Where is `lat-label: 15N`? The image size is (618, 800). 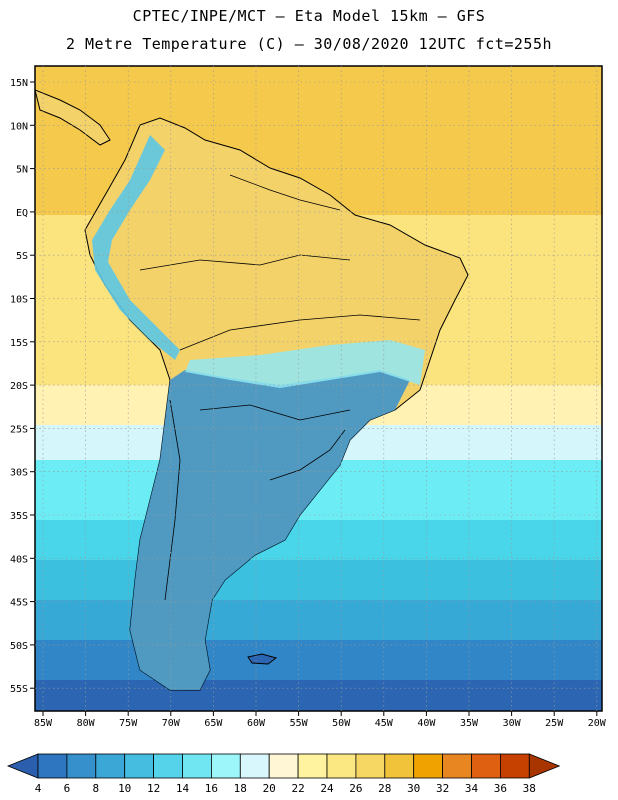 lat-label: 15N is located at coordinates (19, 83).